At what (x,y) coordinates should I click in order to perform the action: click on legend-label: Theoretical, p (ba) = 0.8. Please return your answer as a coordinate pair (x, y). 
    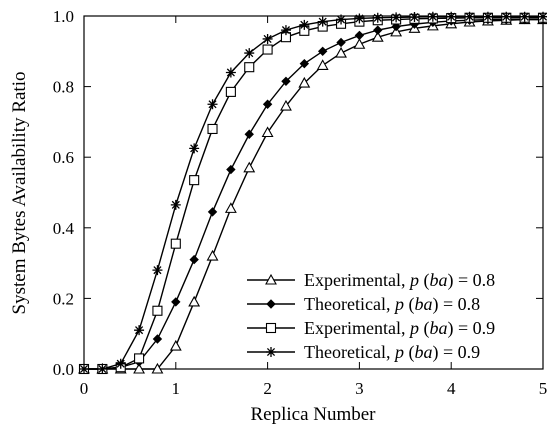
    Looking at the image, I should click on (392, 304).